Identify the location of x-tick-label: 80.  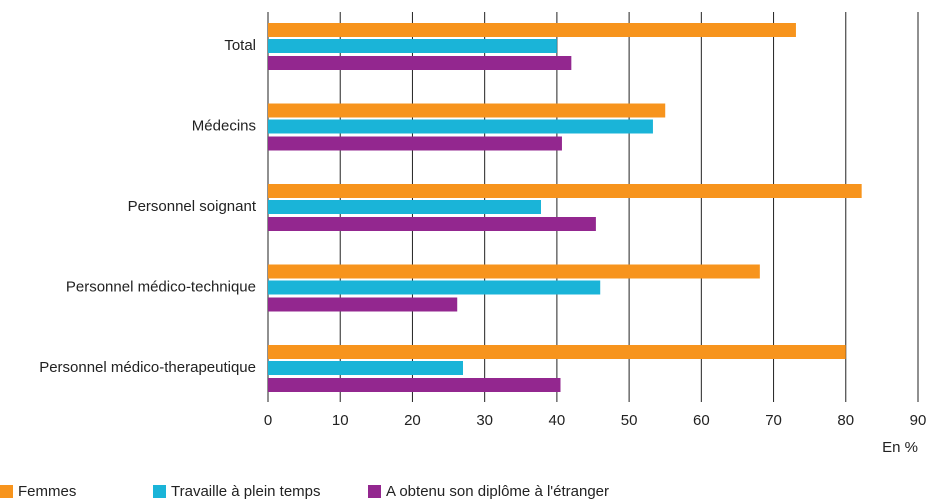
(845, 420).